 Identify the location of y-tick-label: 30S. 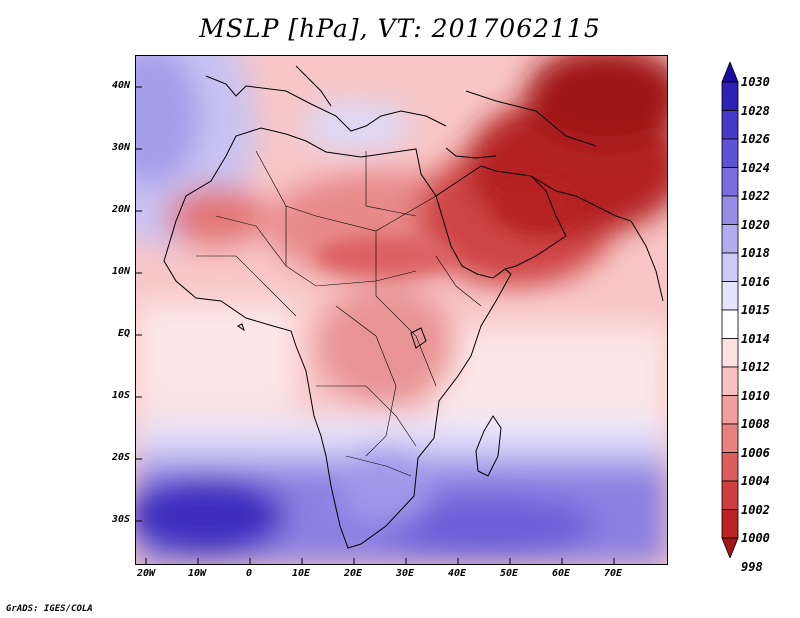
(120, 519).